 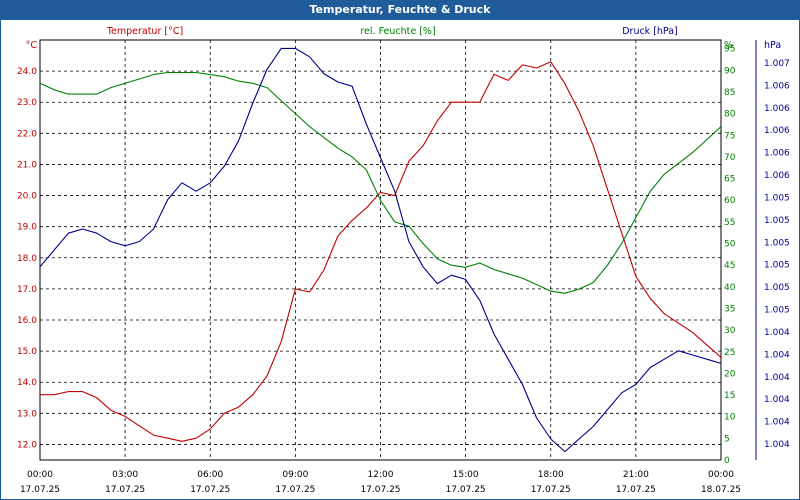 I want to click on y-tick-humidity: 85, so click(x=729, y=93).